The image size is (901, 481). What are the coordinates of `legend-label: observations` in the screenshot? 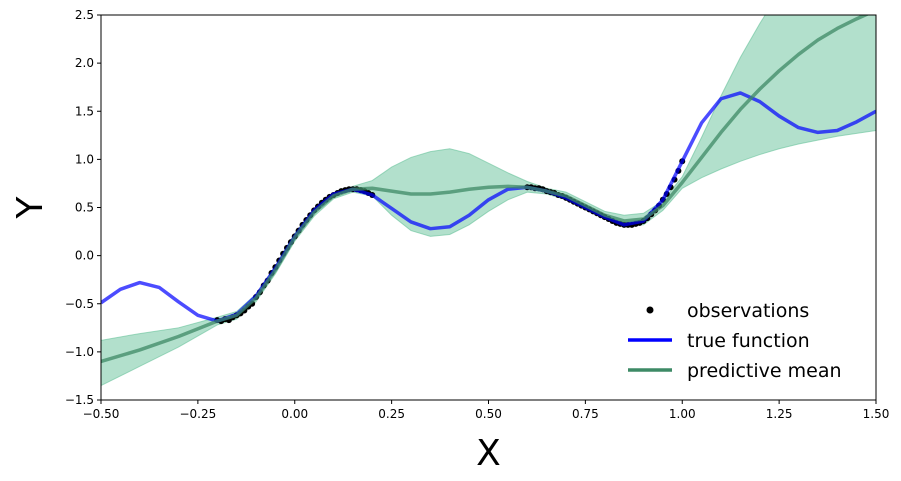 It's located at (748, 311).